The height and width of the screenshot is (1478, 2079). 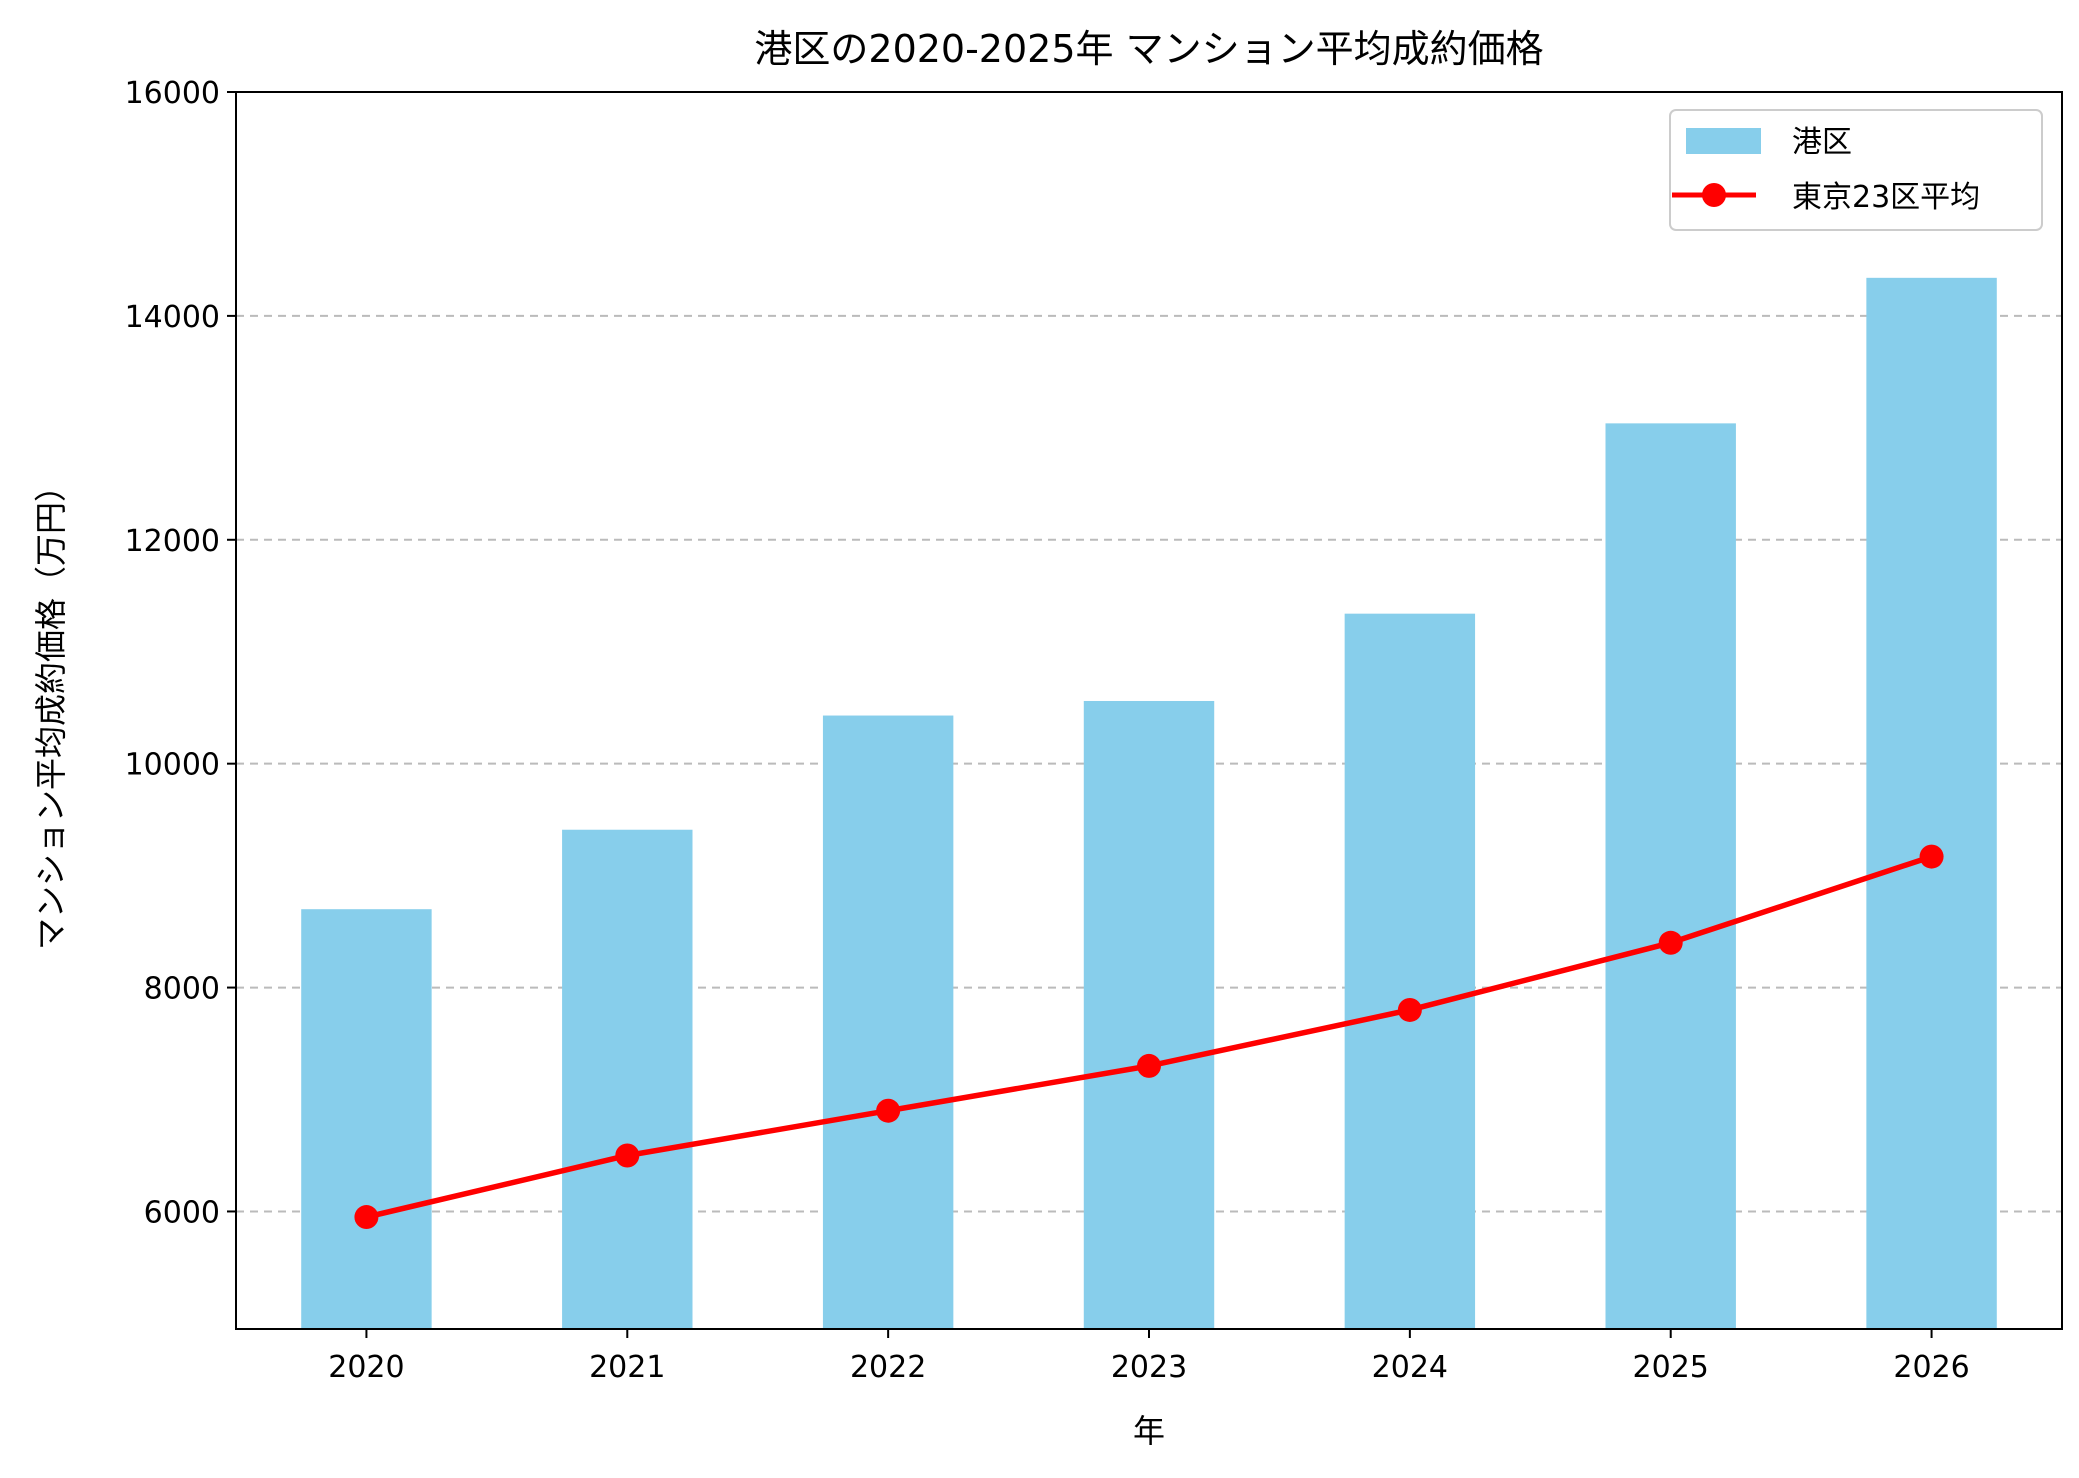 I want to click on x-tick-label: 2021, so click(x=627, y=1367).